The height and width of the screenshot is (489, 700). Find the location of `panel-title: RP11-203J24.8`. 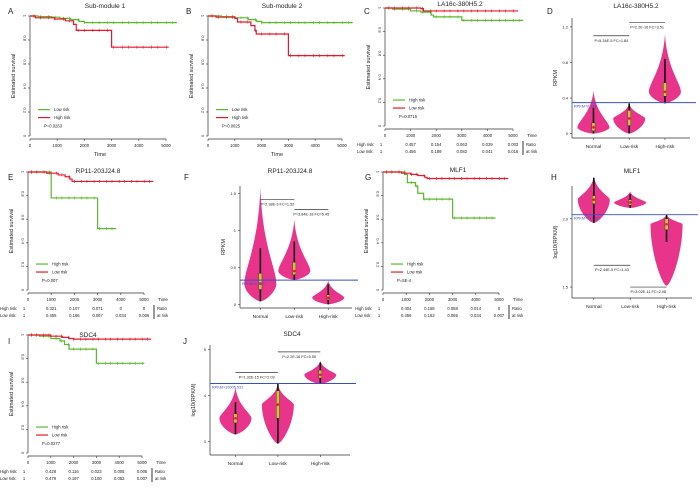

panel-title: RP11-203J24.8 is located at coordinates (290, 171).